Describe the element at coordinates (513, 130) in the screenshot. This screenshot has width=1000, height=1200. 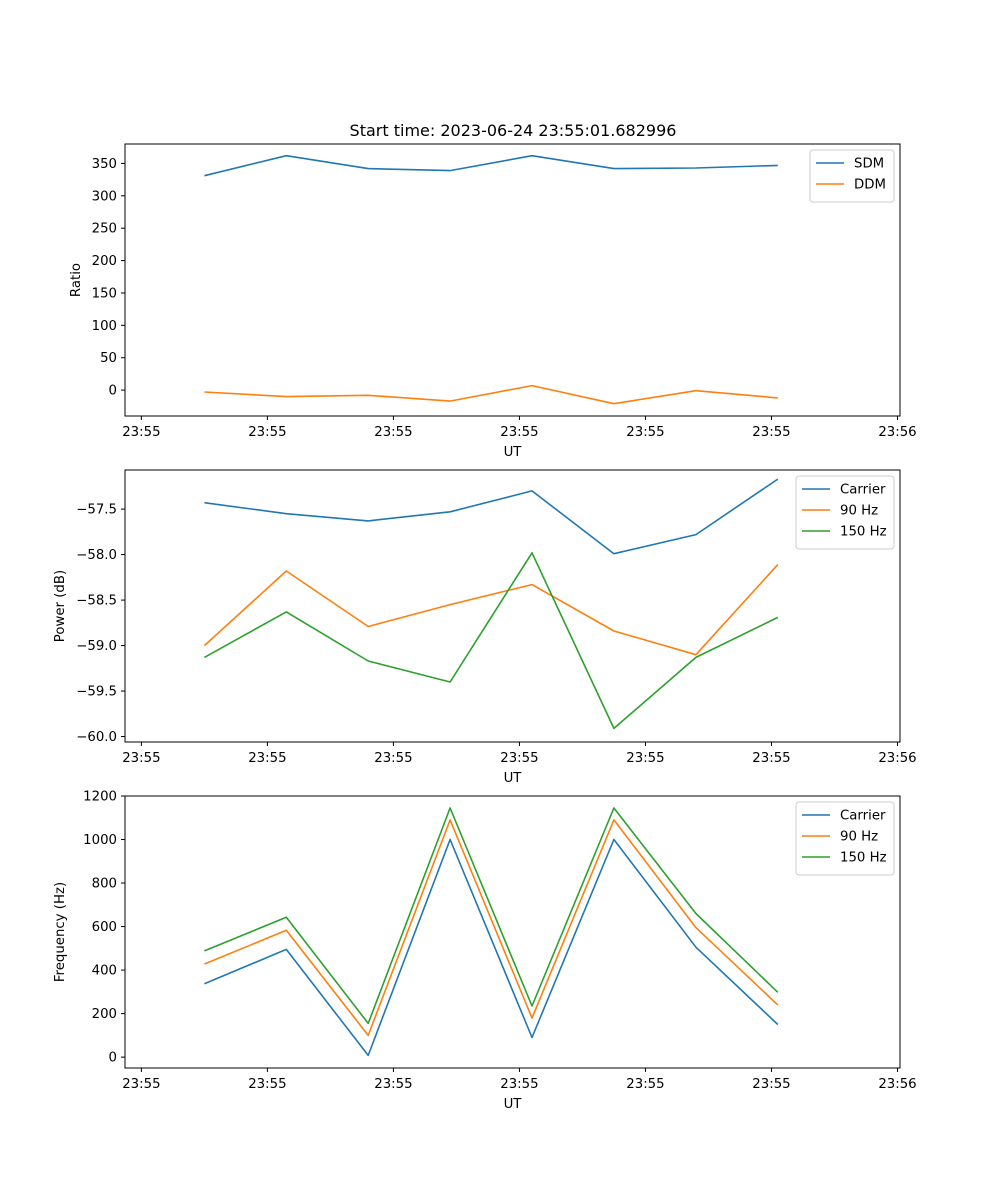
I see `figure-title: Start time: 2023-06-24 23:55:01.682996` at that location.